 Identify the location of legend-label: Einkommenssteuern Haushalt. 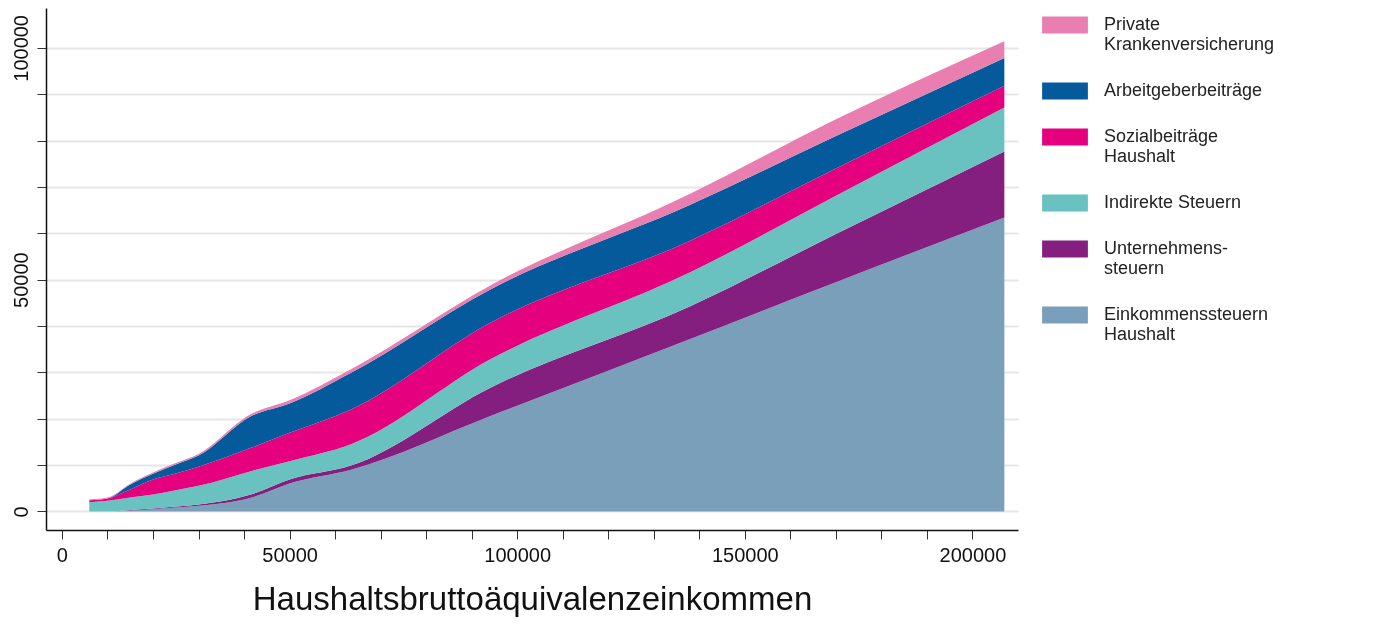
(1186, 324).